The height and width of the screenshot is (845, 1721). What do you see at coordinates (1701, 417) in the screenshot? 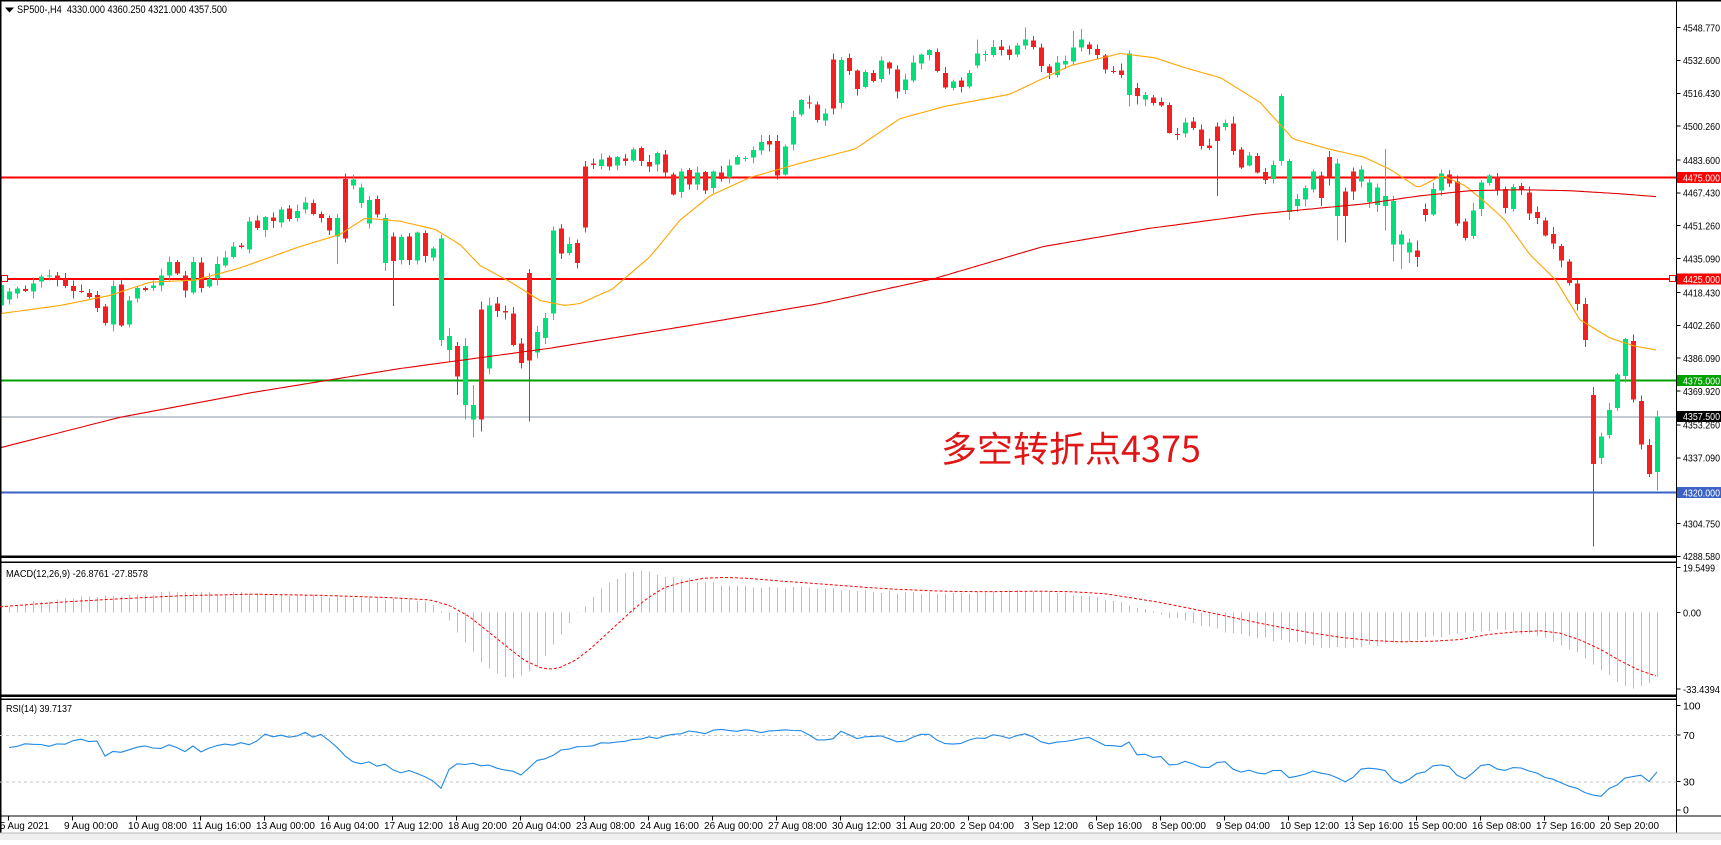
I see `svg-text: 4357.500` at bounding box center [1701, 417].